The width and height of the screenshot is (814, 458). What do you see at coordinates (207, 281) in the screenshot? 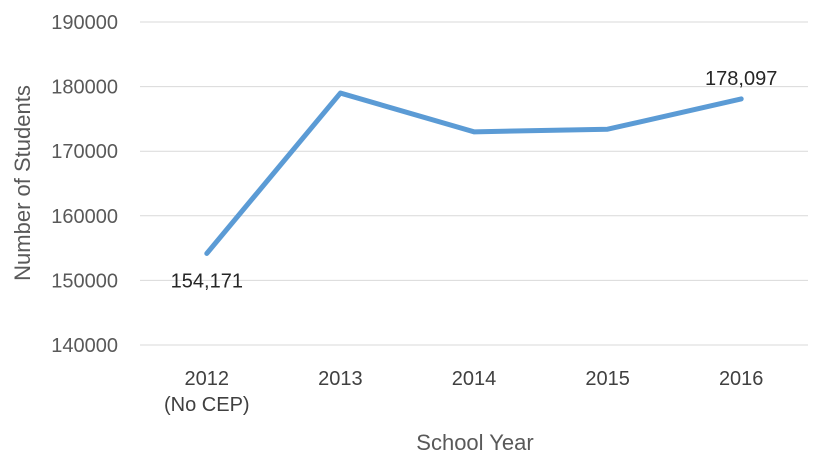
I see `data-label: 154,171` at bounding box center [207, 281].